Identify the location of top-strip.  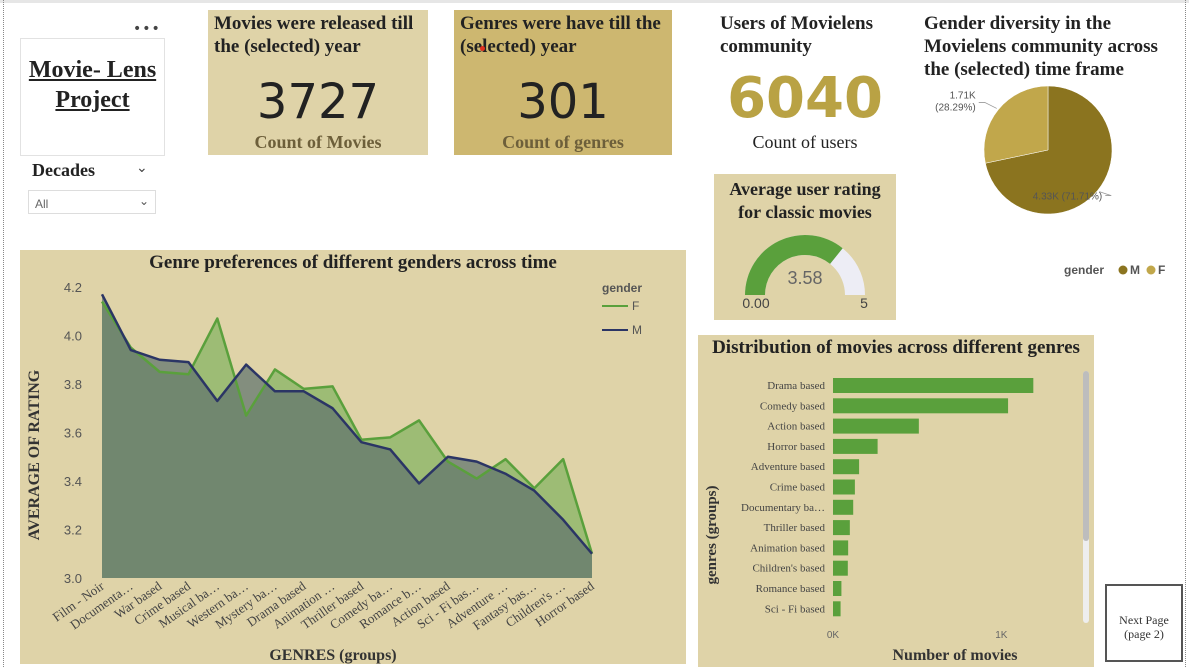
(594, 1).